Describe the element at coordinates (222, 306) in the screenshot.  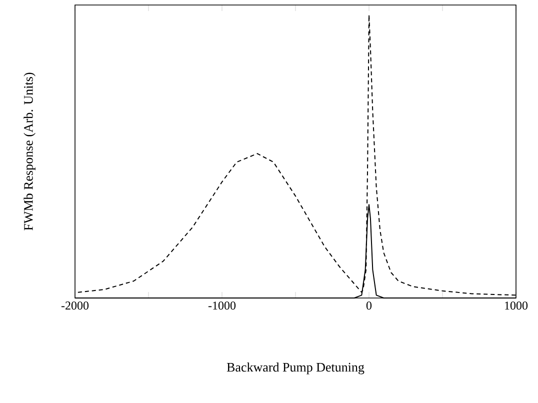
I see `x-tick-label: -1000` at that location.